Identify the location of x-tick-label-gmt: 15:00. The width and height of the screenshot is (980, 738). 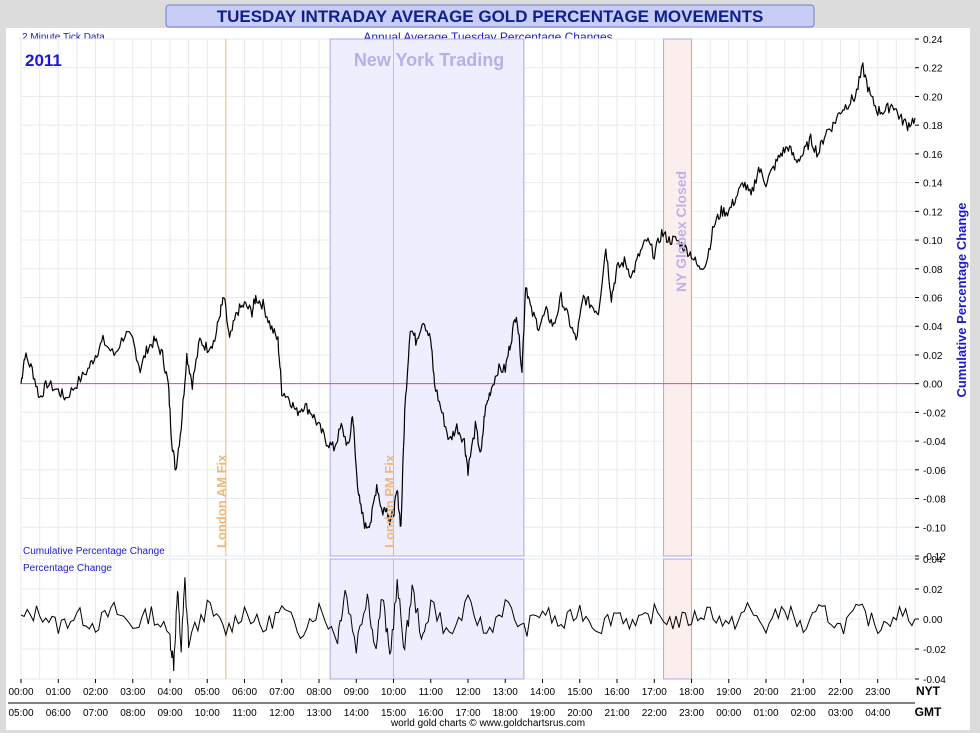
(393, 713).